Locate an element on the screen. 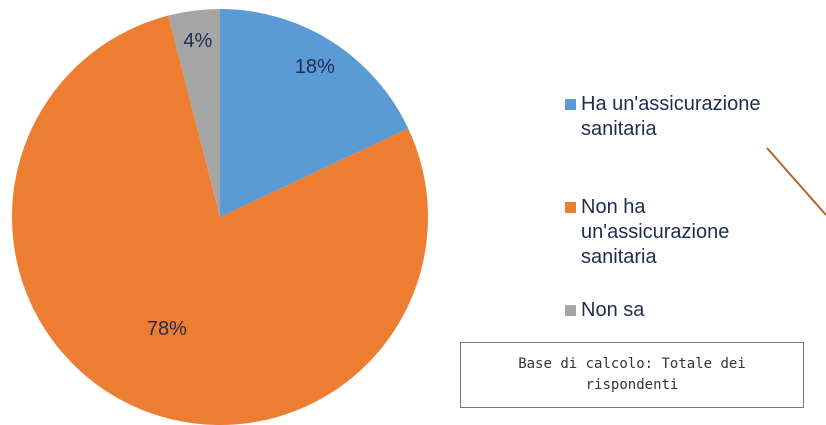 The width and height of the screenshot is (826, 425). legend-item: Non ha un'assicurazione sanitaria is located at coordinates (695, 232).